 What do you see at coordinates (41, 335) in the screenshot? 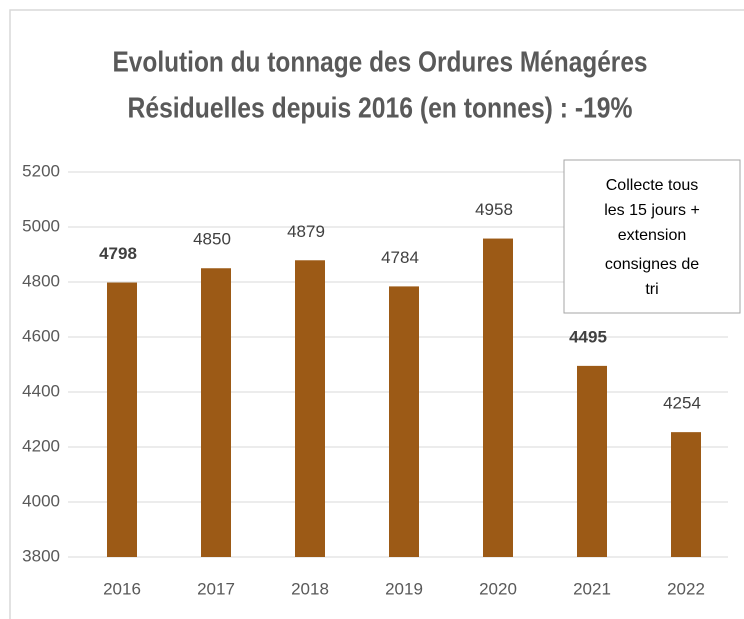
I see `y-tick-label: 4600` at bounding box center [41, 335].